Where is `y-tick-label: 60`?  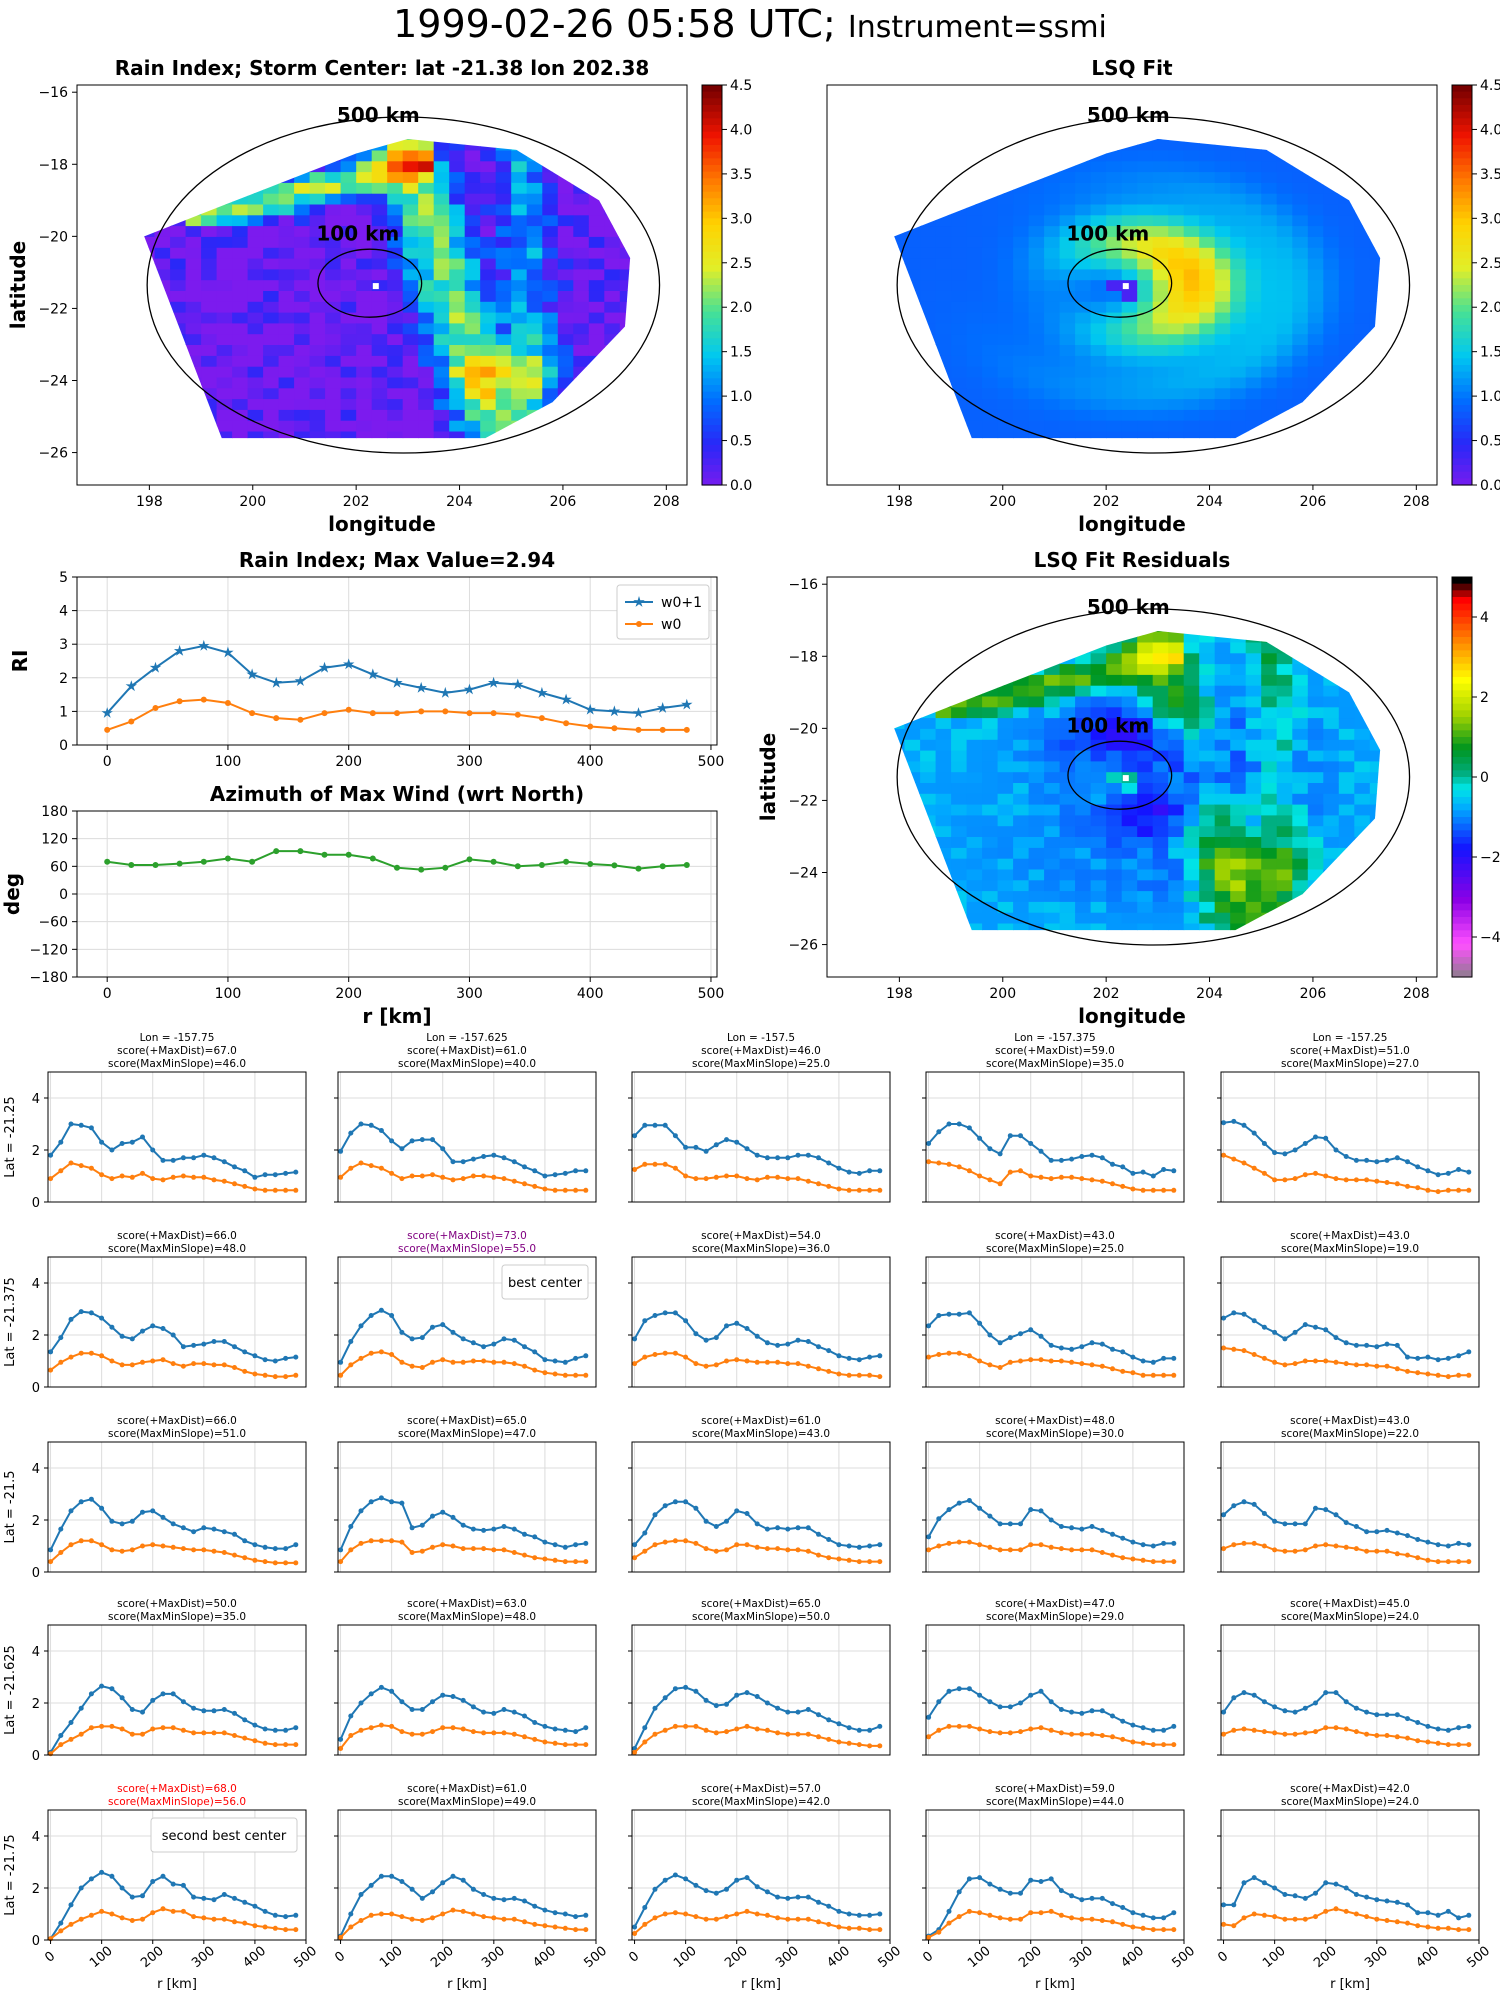 y-tick-label: 60 is located at coordinates (59, 867).